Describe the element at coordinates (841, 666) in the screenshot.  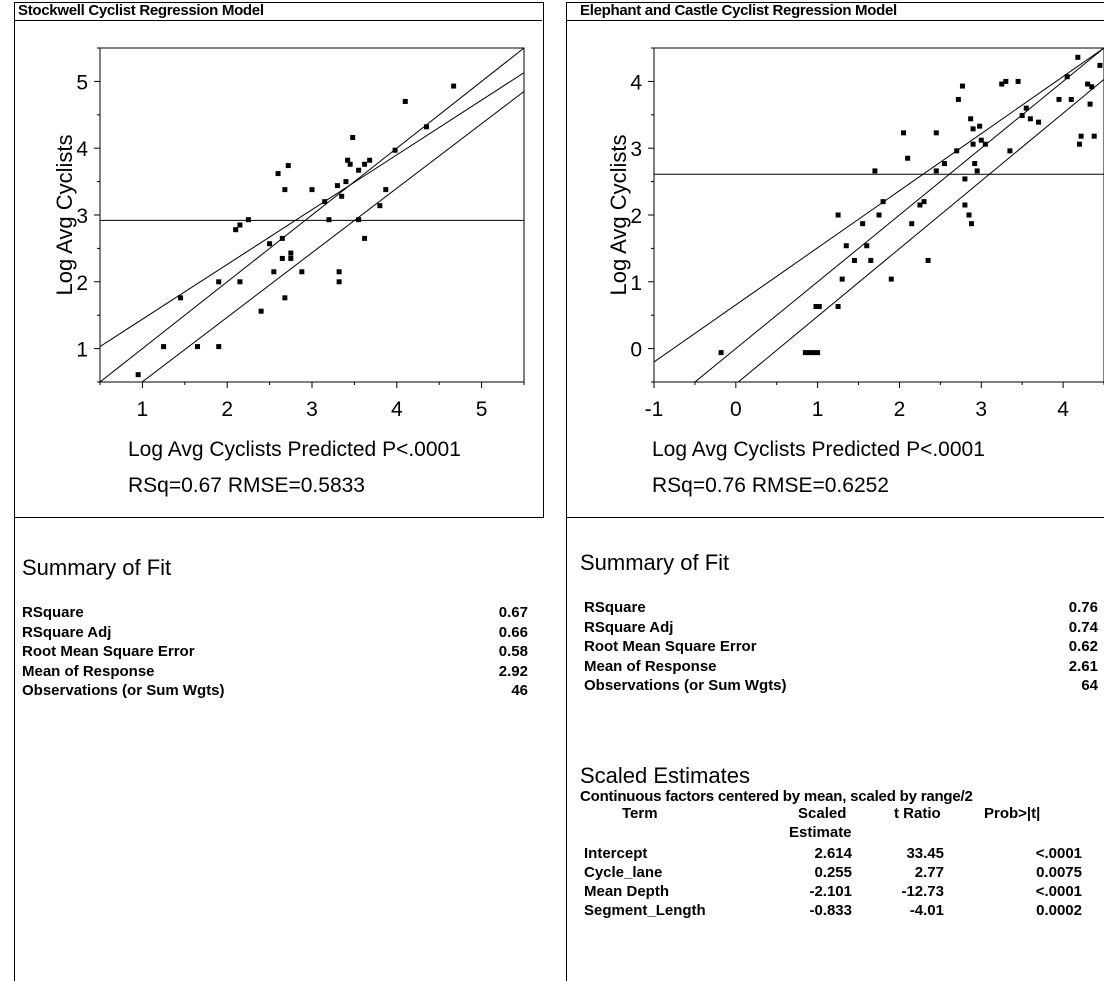
I see `table-row: Mean of Response 2.61` at that location.